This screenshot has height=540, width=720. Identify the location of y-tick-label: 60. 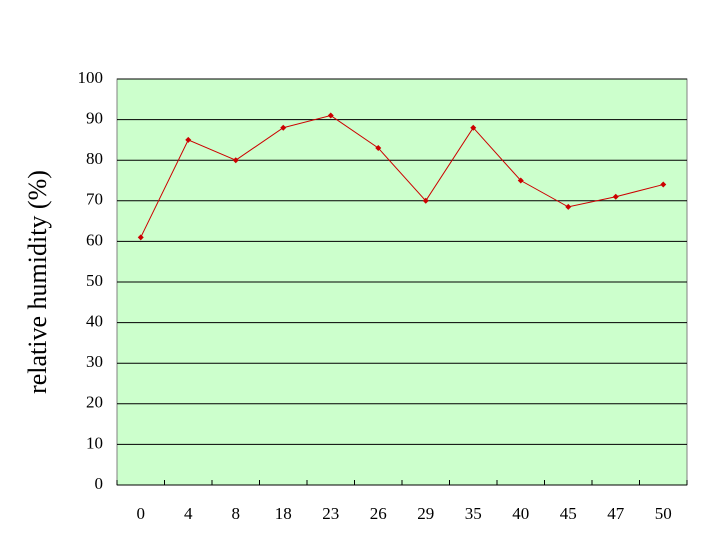
(94, 239).